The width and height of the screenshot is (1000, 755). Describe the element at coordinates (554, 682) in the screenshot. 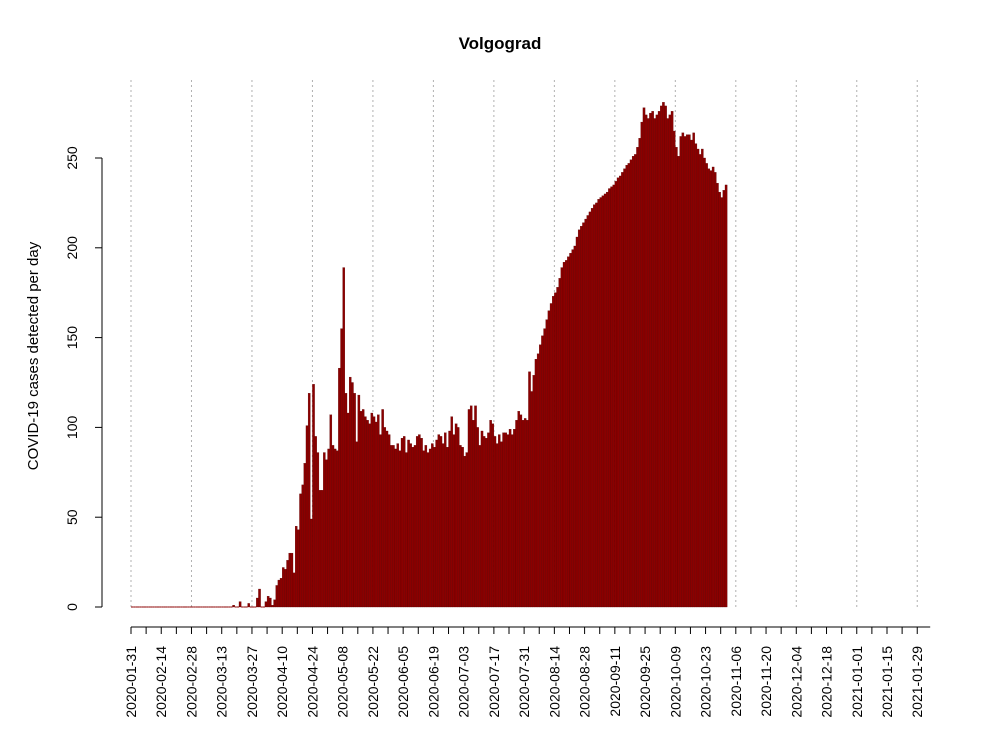

I see `x-tick-label-2020-08-14: 2020-08-14` at that location.